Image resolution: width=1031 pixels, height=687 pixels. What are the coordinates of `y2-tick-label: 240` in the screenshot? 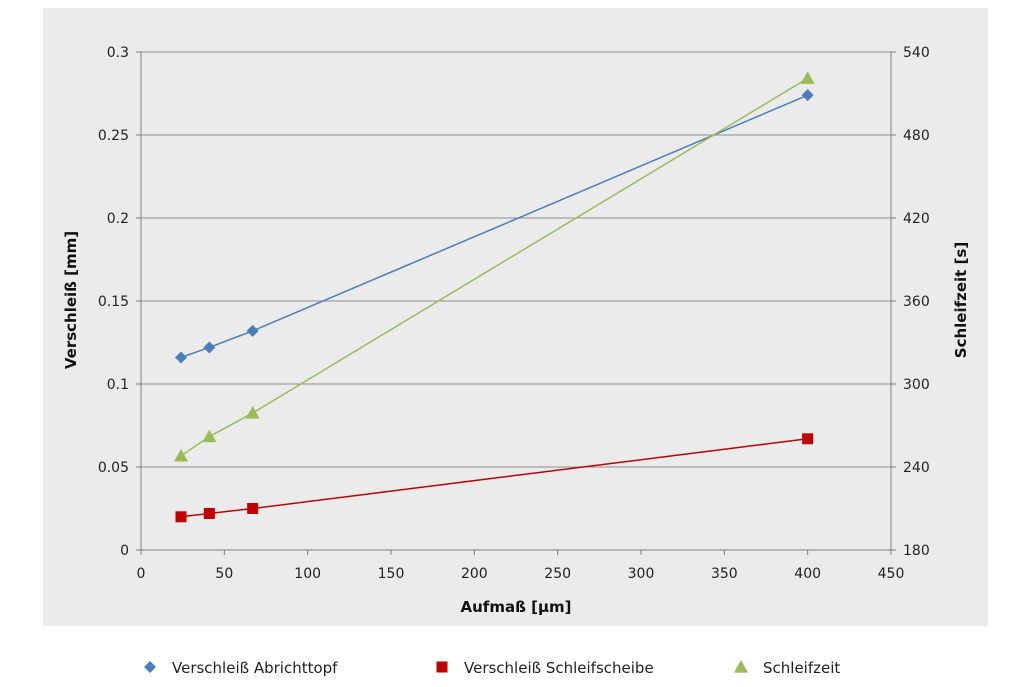 It's located at (916, 468).